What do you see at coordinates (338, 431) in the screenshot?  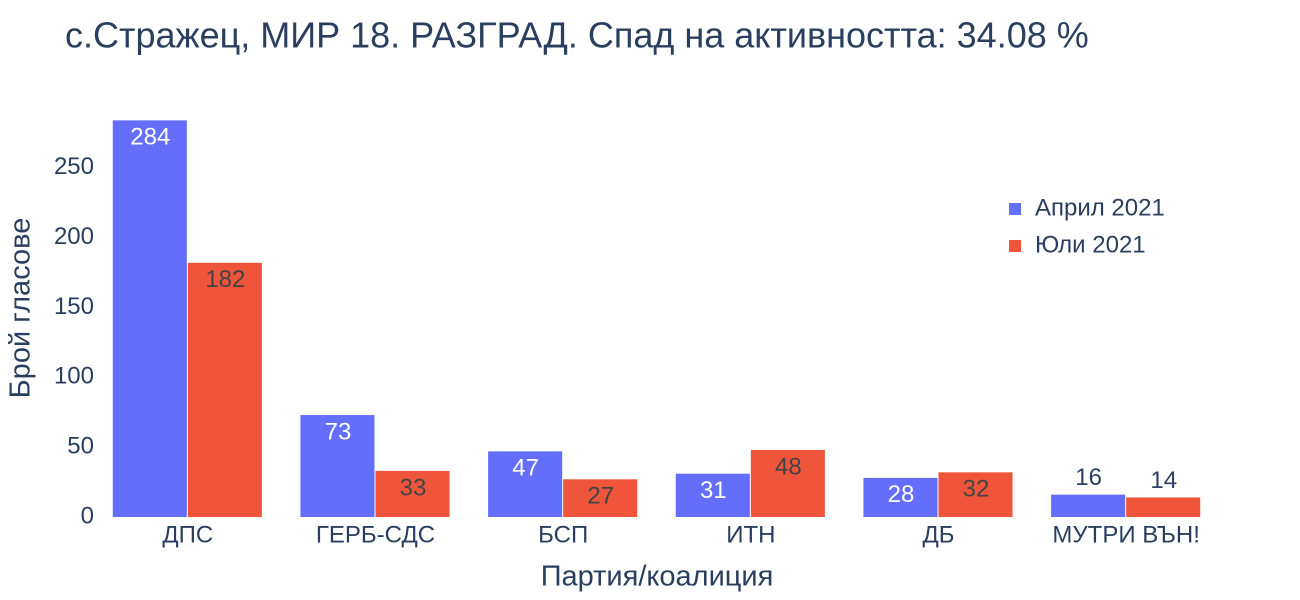 I see `value-label: 73` at bounding box center [338, 431].